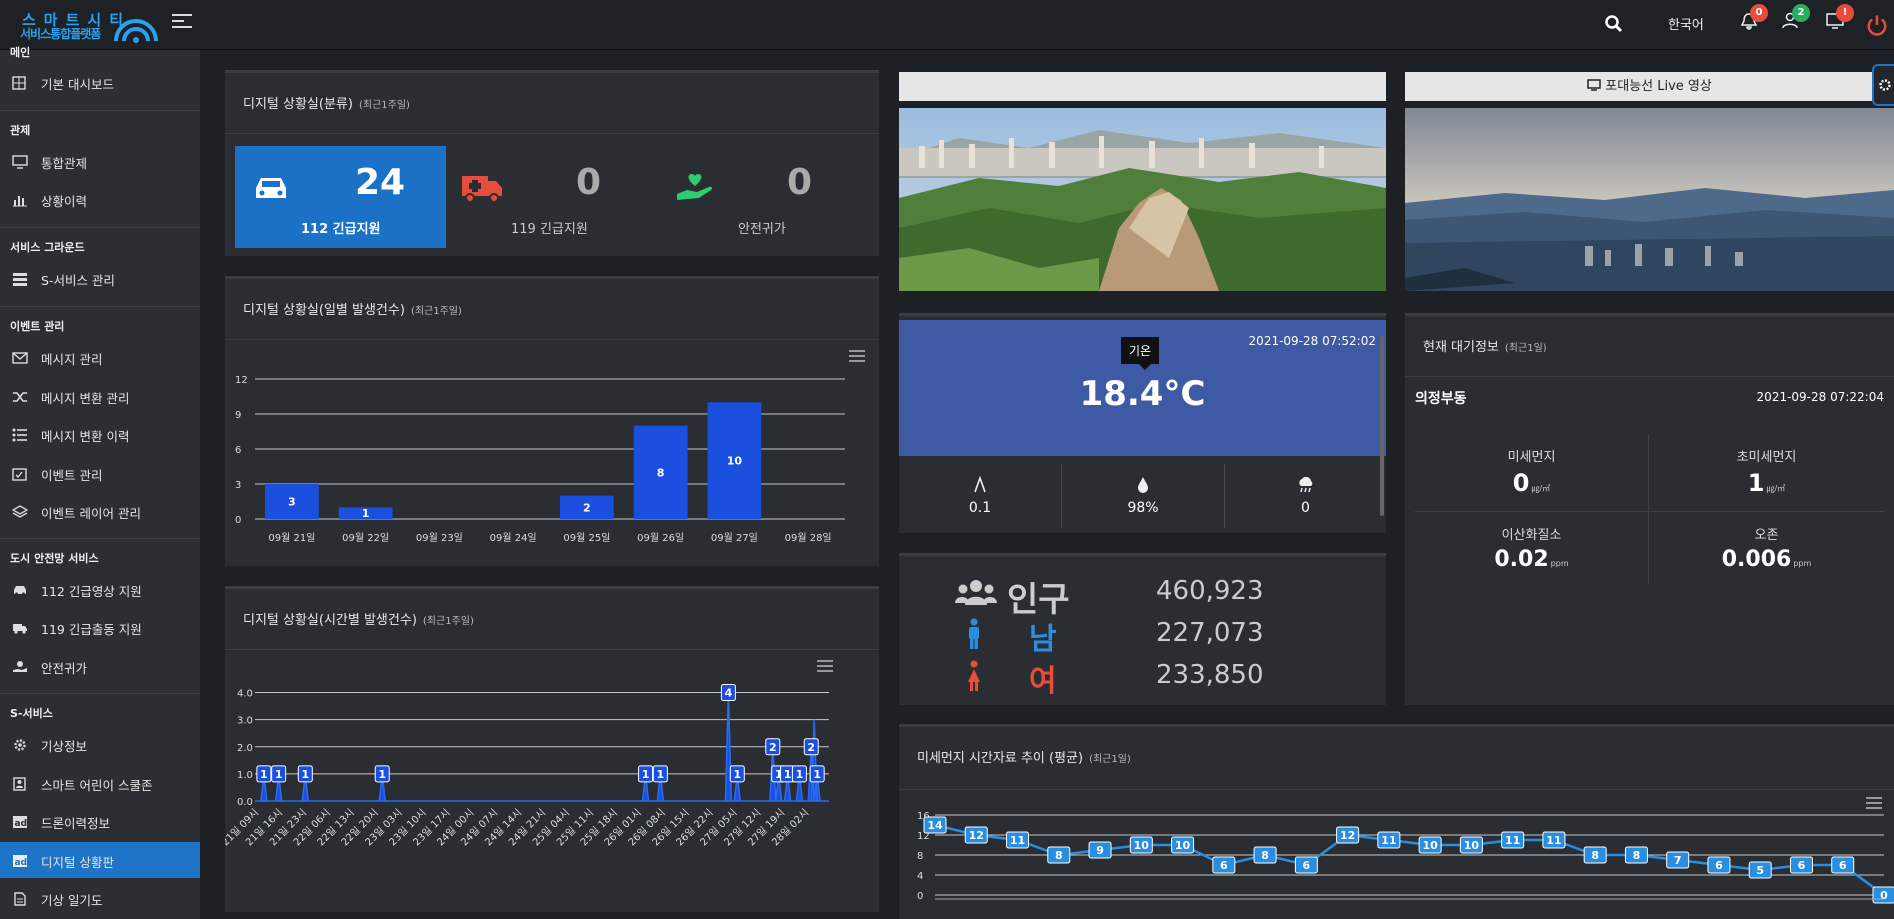  I want to click on search-icon, so click(1614, 24).